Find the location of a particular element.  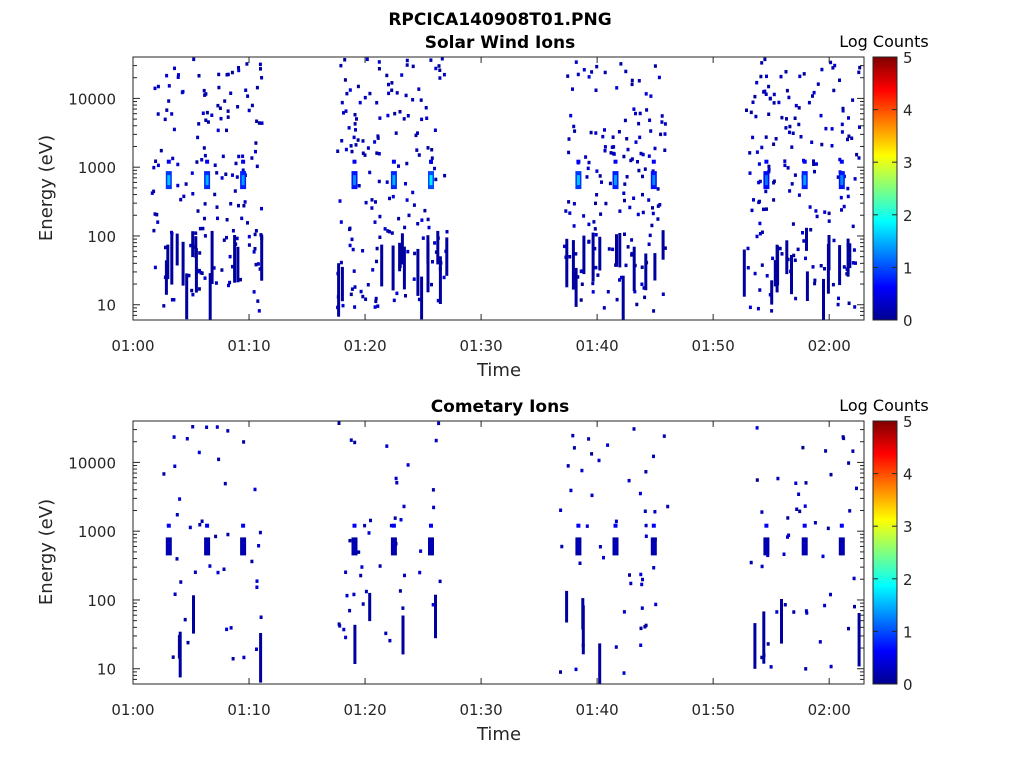

y-tick-label: 100 is located at coordinates (101, 237).